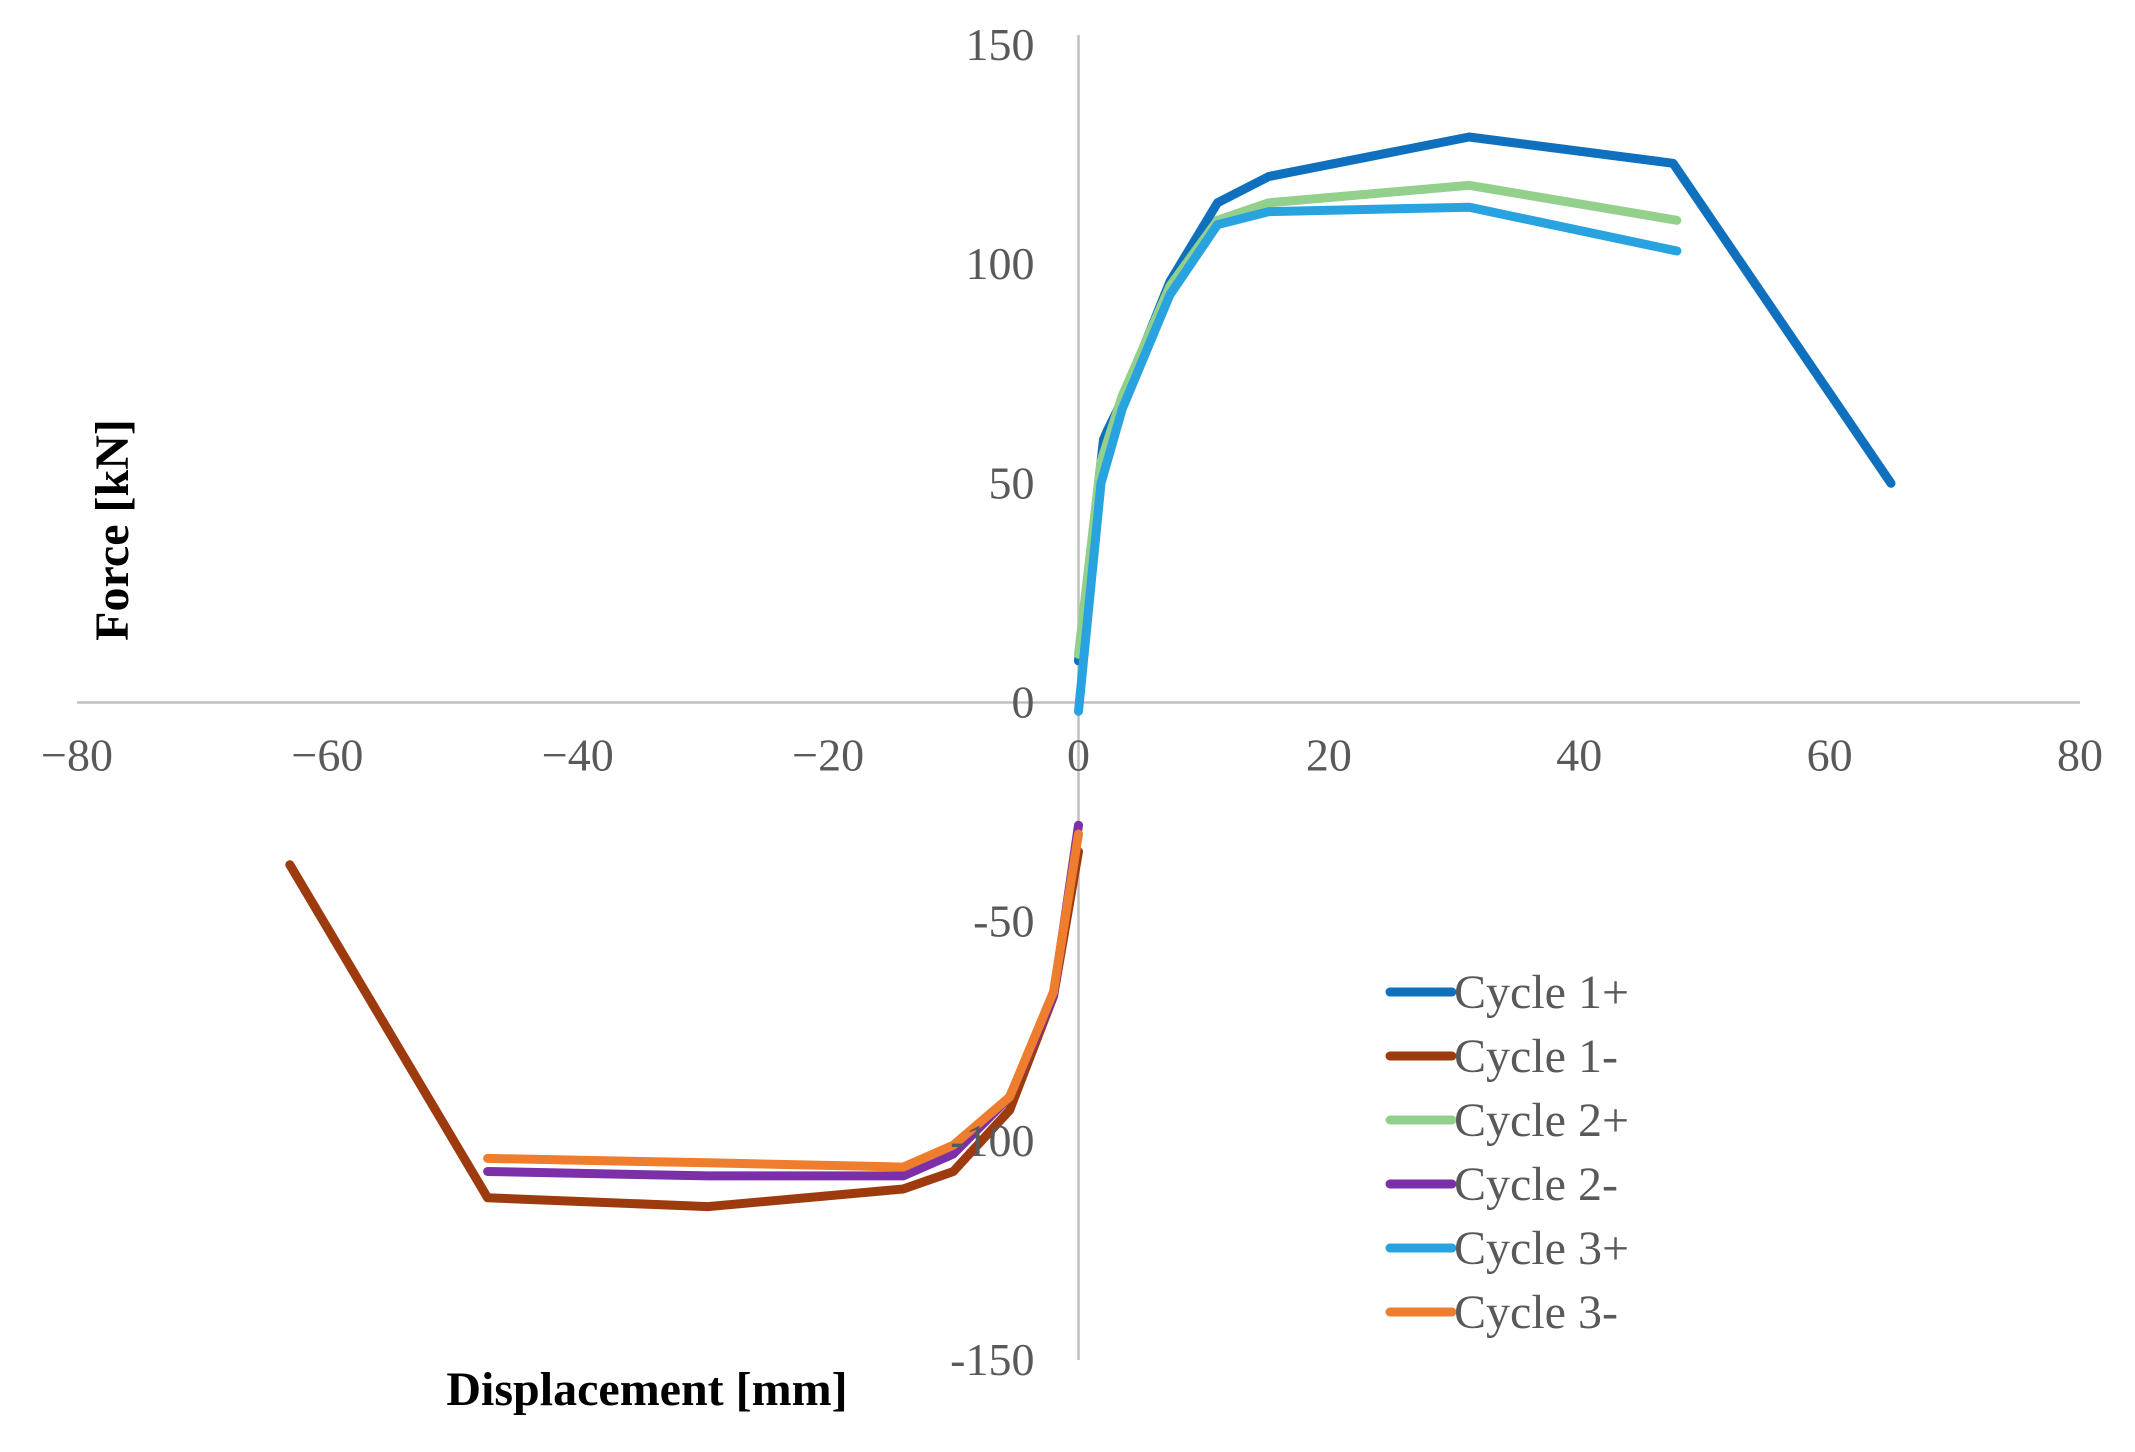 Image resolution: width=2135 pixels, height=1452 pixels. What do you see at coordinates (1000, 263) in the screenshot?
I see `y-tick-label: 100` at bounding box center [1000, 263].